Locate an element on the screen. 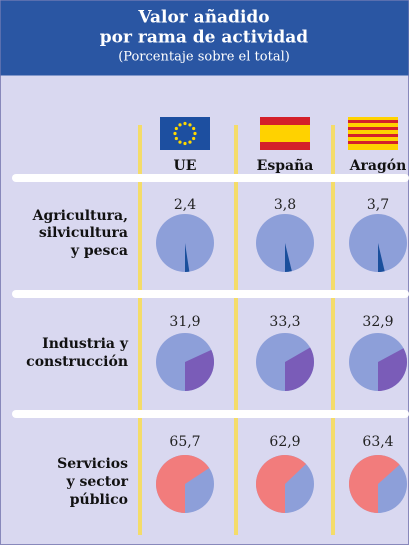  value-label: 3,8 is located at coordinates (285, 205).